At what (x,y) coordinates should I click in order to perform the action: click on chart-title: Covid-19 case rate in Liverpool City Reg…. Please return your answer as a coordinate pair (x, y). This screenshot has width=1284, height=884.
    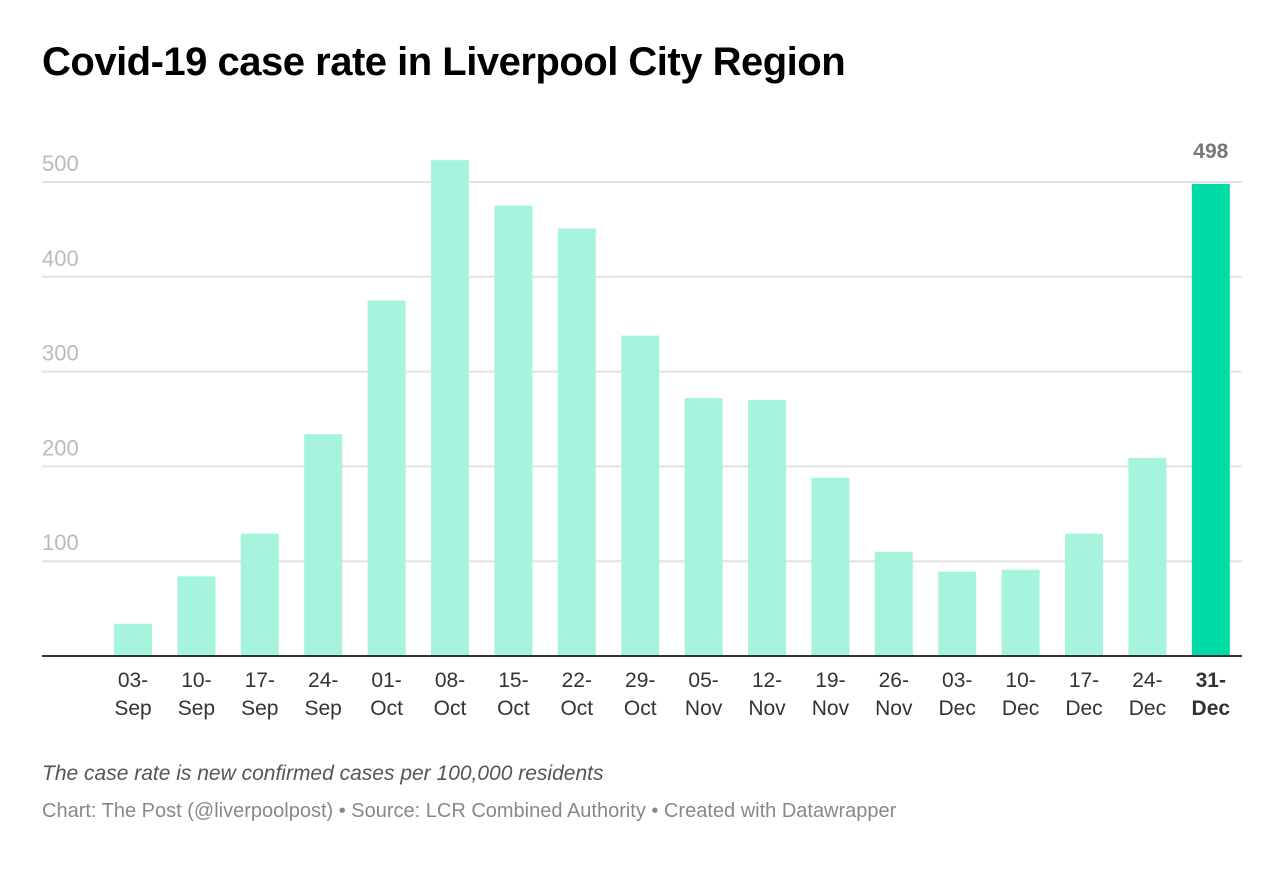
    Looking at the image, I should click on (444, 62).